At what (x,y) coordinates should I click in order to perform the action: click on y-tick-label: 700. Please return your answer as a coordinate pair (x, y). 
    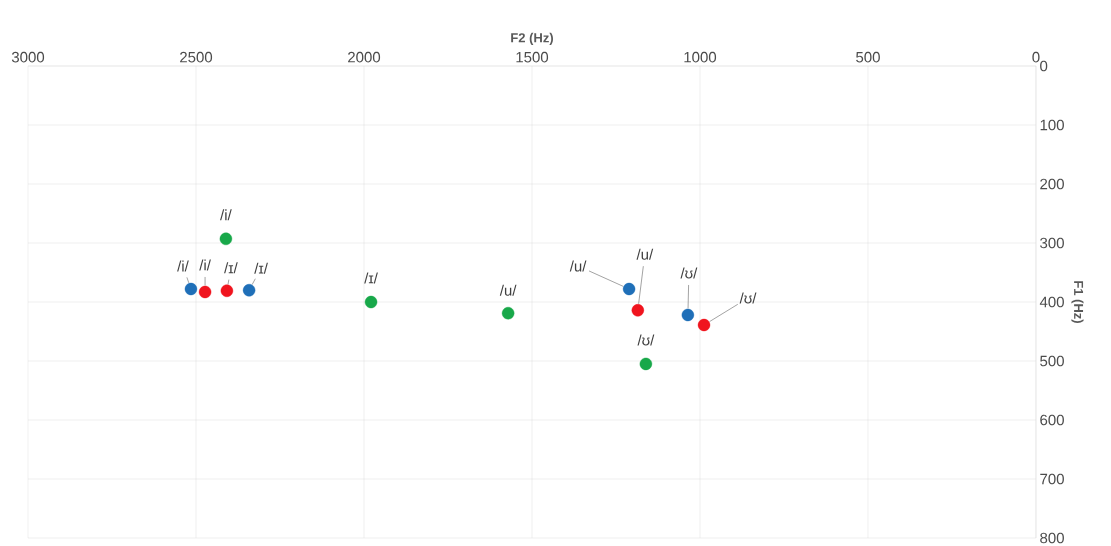
    Looking at the image, I should click on (1052, 479).